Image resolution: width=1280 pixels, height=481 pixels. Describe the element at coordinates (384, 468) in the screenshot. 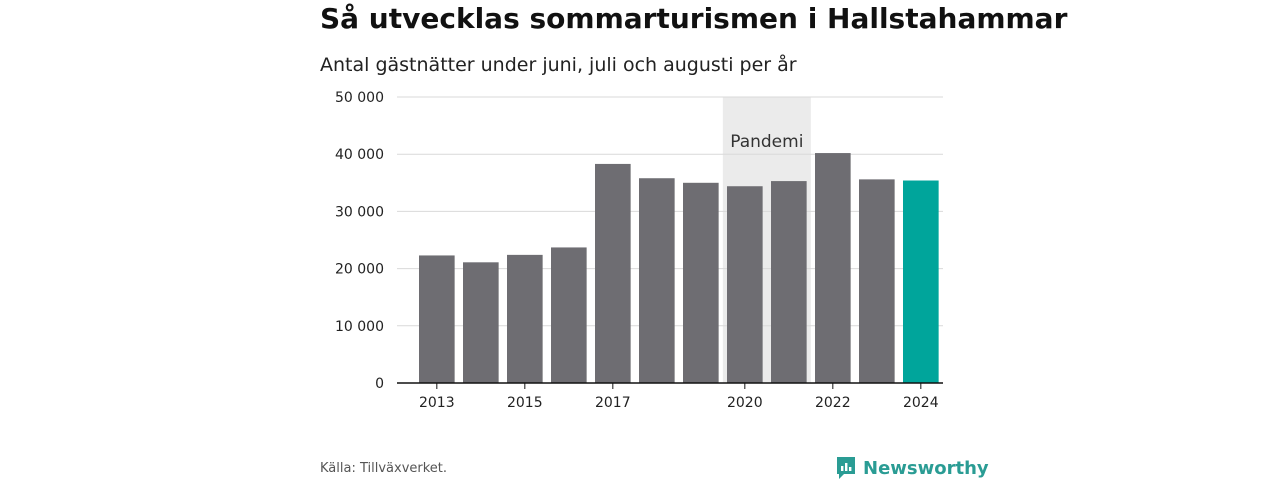

I see `source-note: Källa: Tillväxverket.` at that location.